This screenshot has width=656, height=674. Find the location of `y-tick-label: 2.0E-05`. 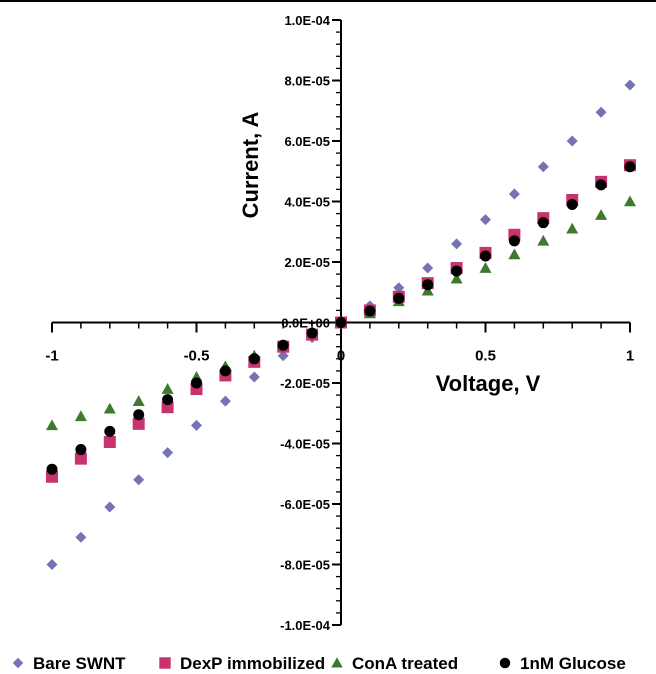

y-tick-label: 2.0E-05 is located at coordinates (307, 262).